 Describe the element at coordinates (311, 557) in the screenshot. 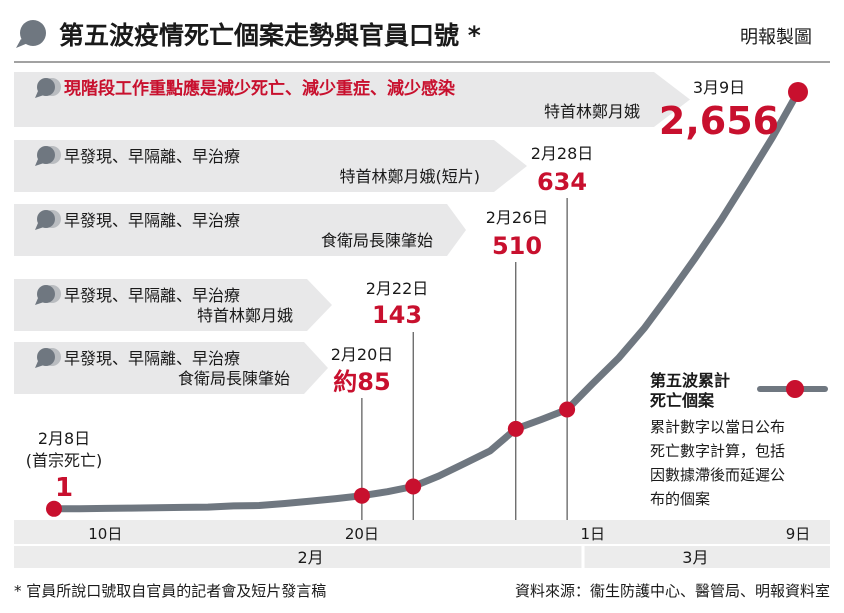

I see `month-label: 2月` at that location.